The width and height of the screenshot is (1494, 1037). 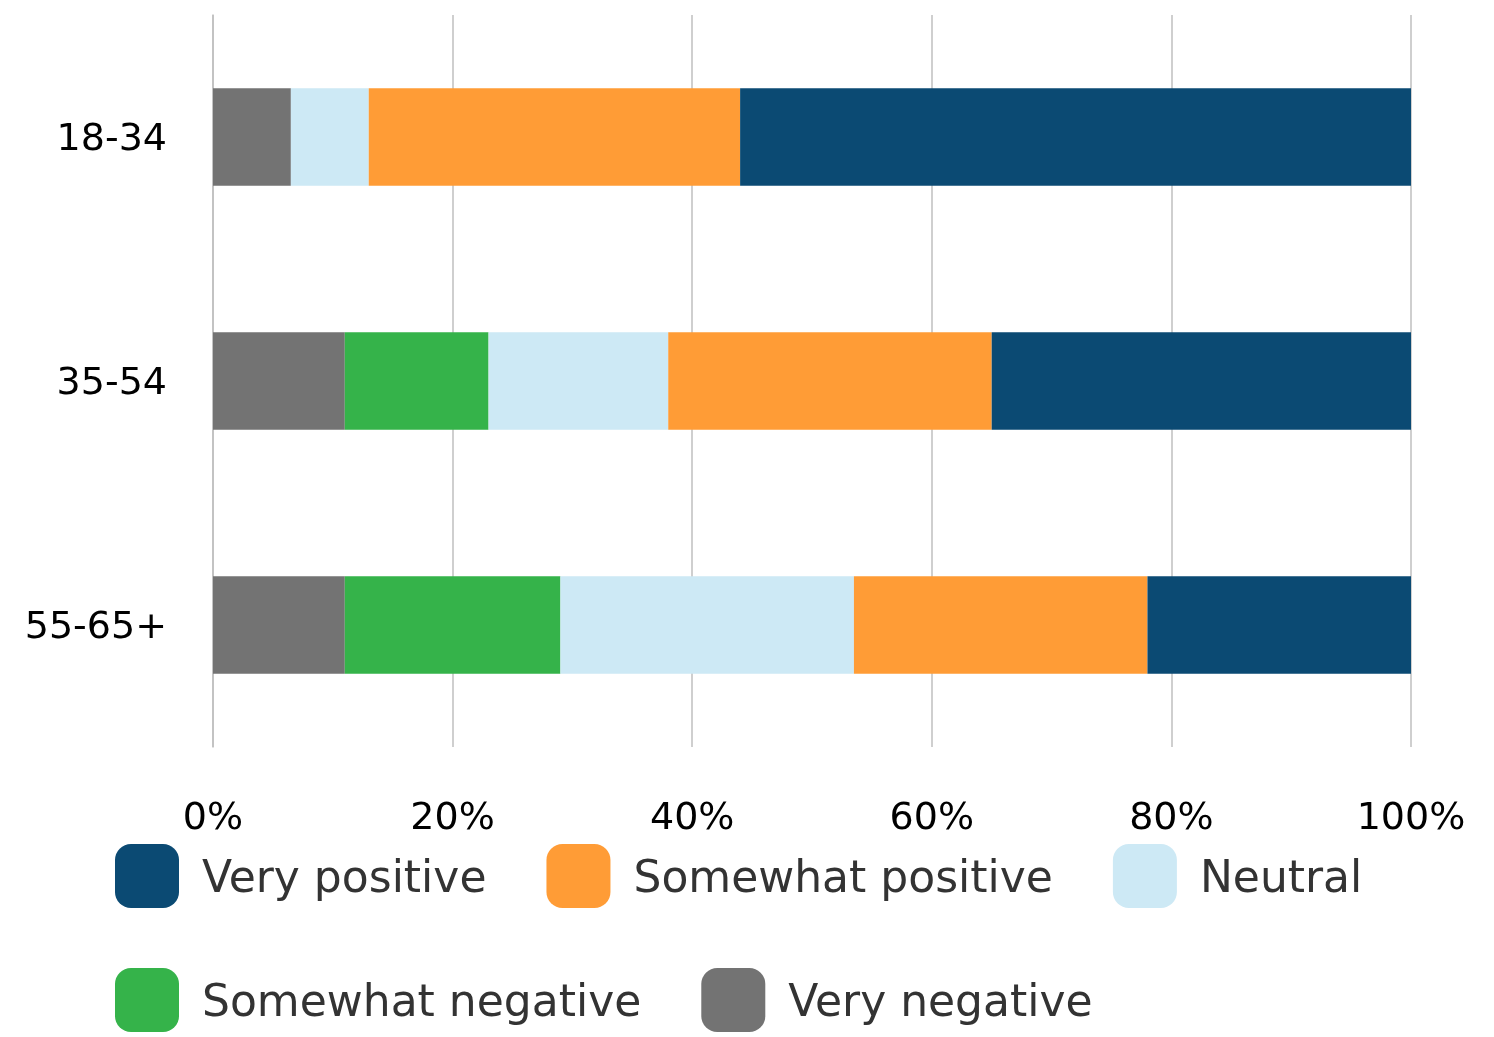 What do you see at coordinates (95, 625) in the screenshot?
I see `y-tick-label: 55-65+` at bounding box center [95, 625].